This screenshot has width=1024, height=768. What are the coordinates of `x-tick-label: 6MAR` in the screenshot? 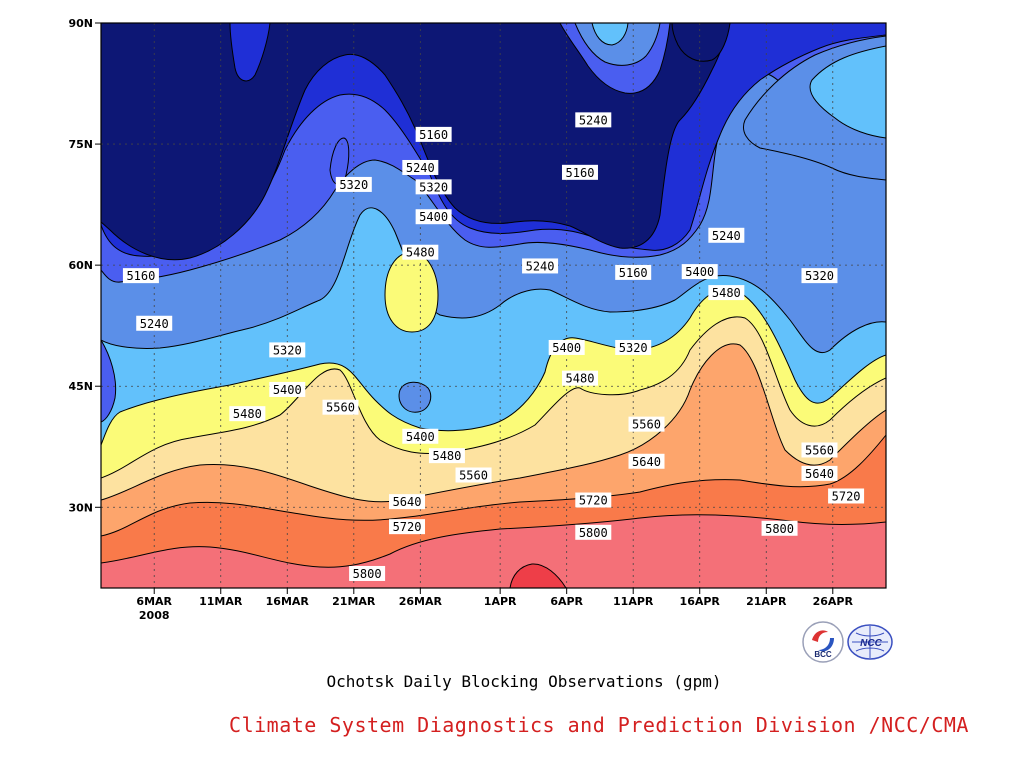 It's located at (154, 601).